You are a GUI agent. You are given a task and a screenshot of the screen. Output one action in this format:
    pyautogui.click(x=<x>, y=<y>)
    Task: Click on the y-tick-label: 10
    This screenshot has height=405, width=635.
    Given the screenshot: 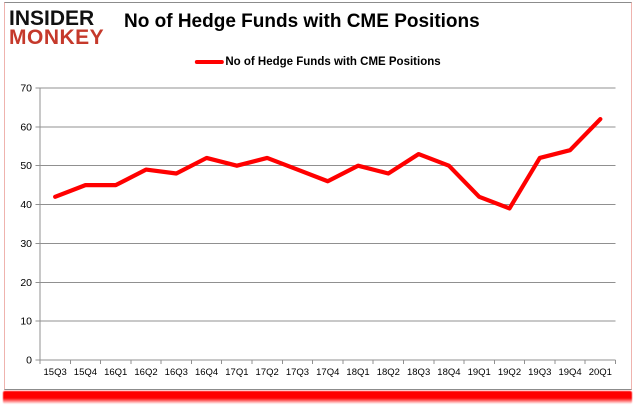 What is the action you would take?
    pyautogui.click(x=26, y=322)
    